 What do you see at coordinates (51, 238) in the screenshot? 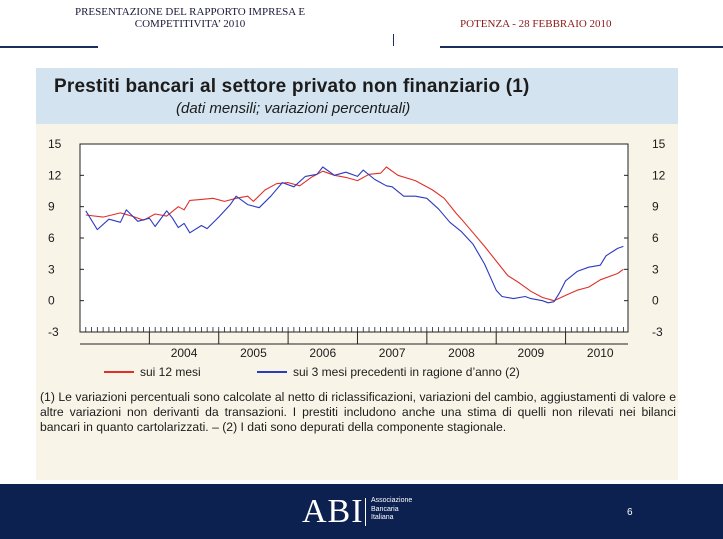
I see `y-tick-label-left: 6` at bounding box center [51, 238].